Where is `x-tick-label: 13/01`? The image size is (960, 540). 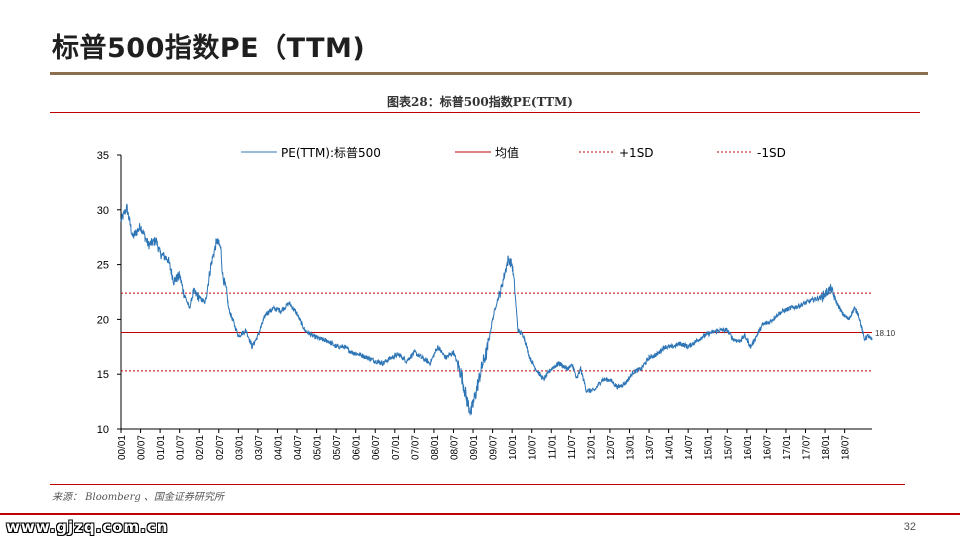 x-tick-label: 13/01 is located at coordinates (630, 447).